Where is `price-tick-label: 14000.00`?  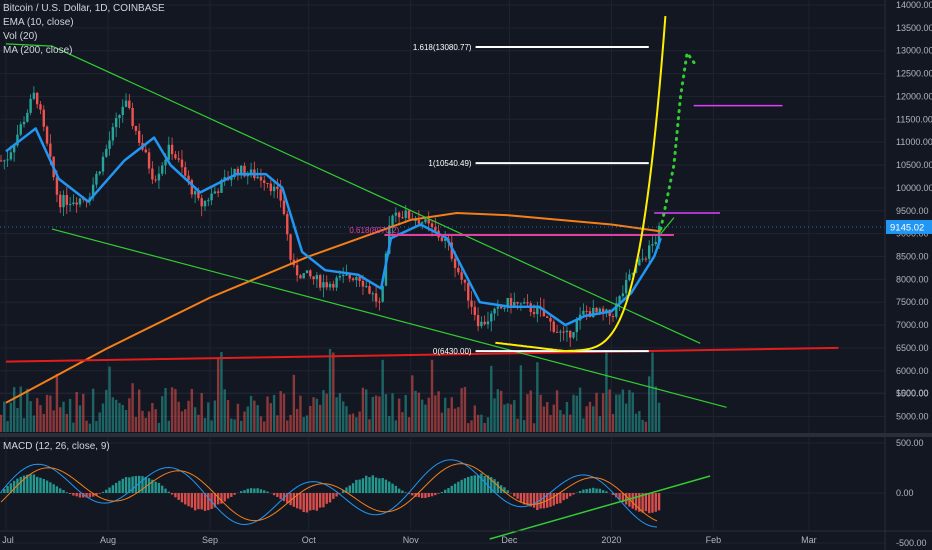 price-tick-label: 14000.00 is located at coordinates (914, 5).